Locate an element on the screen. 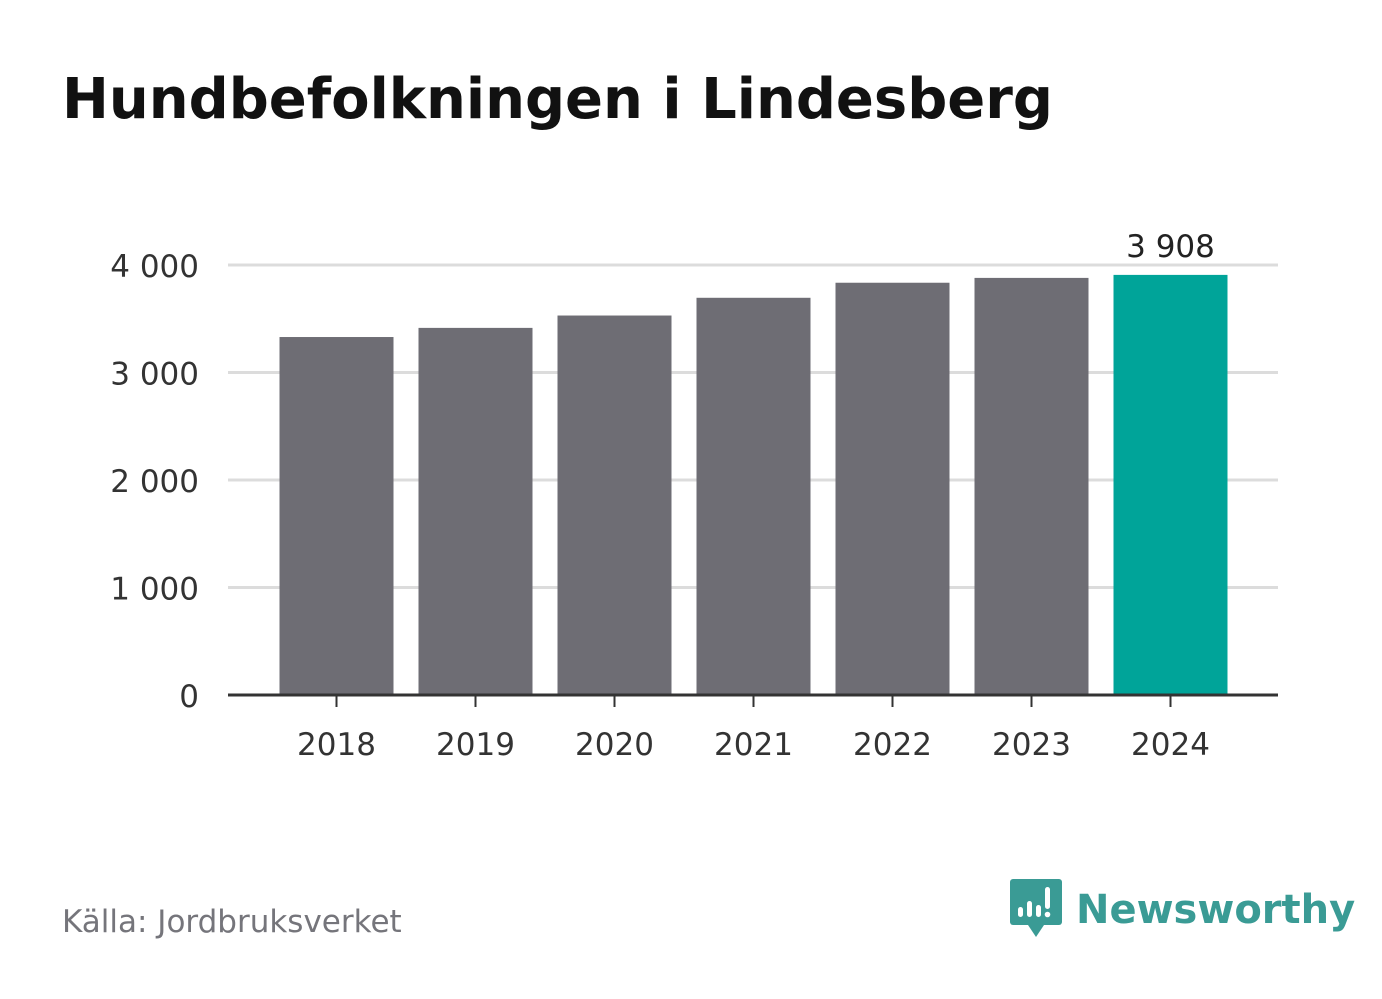  x-tick-label: 2018 is located at coordinates (336, 745).